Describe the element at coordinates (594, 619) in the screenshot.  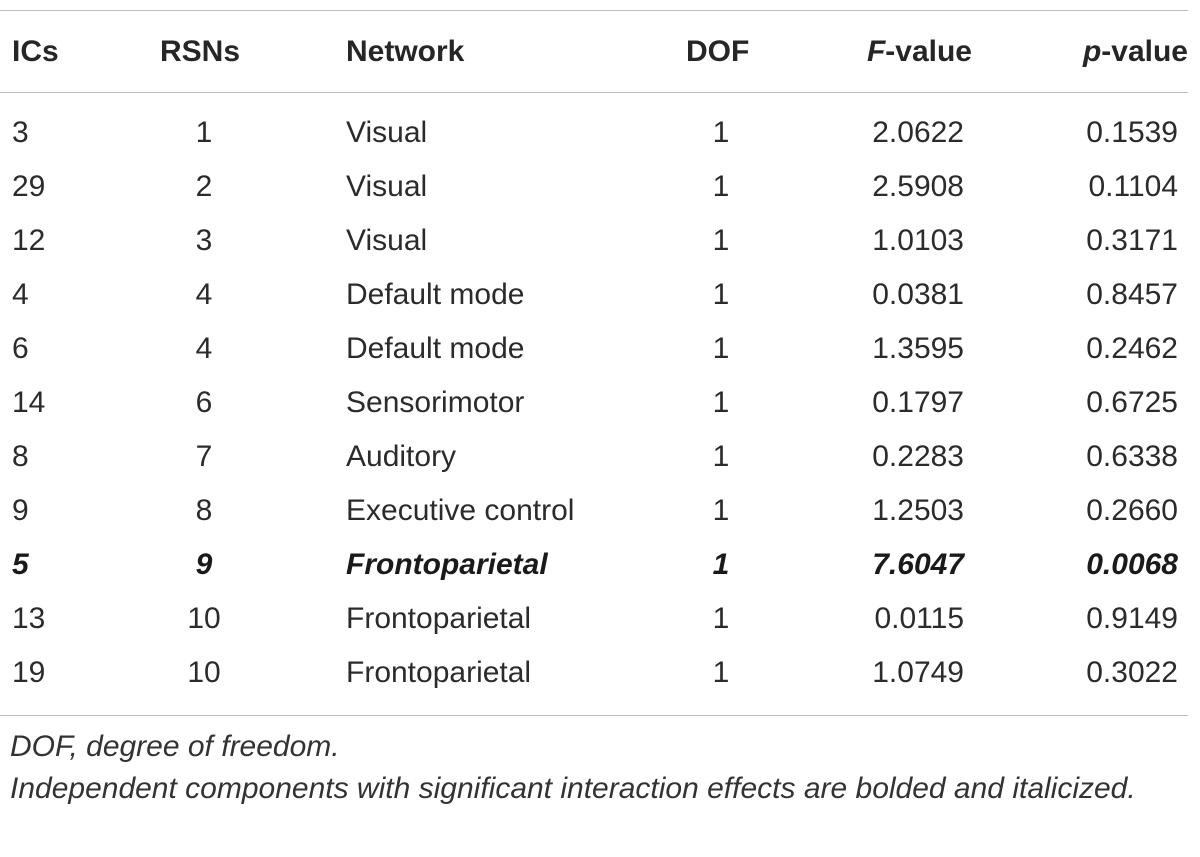
I see `table-row: 13 10 Frontoparietal 1 0.0115 0.9149` at that location.